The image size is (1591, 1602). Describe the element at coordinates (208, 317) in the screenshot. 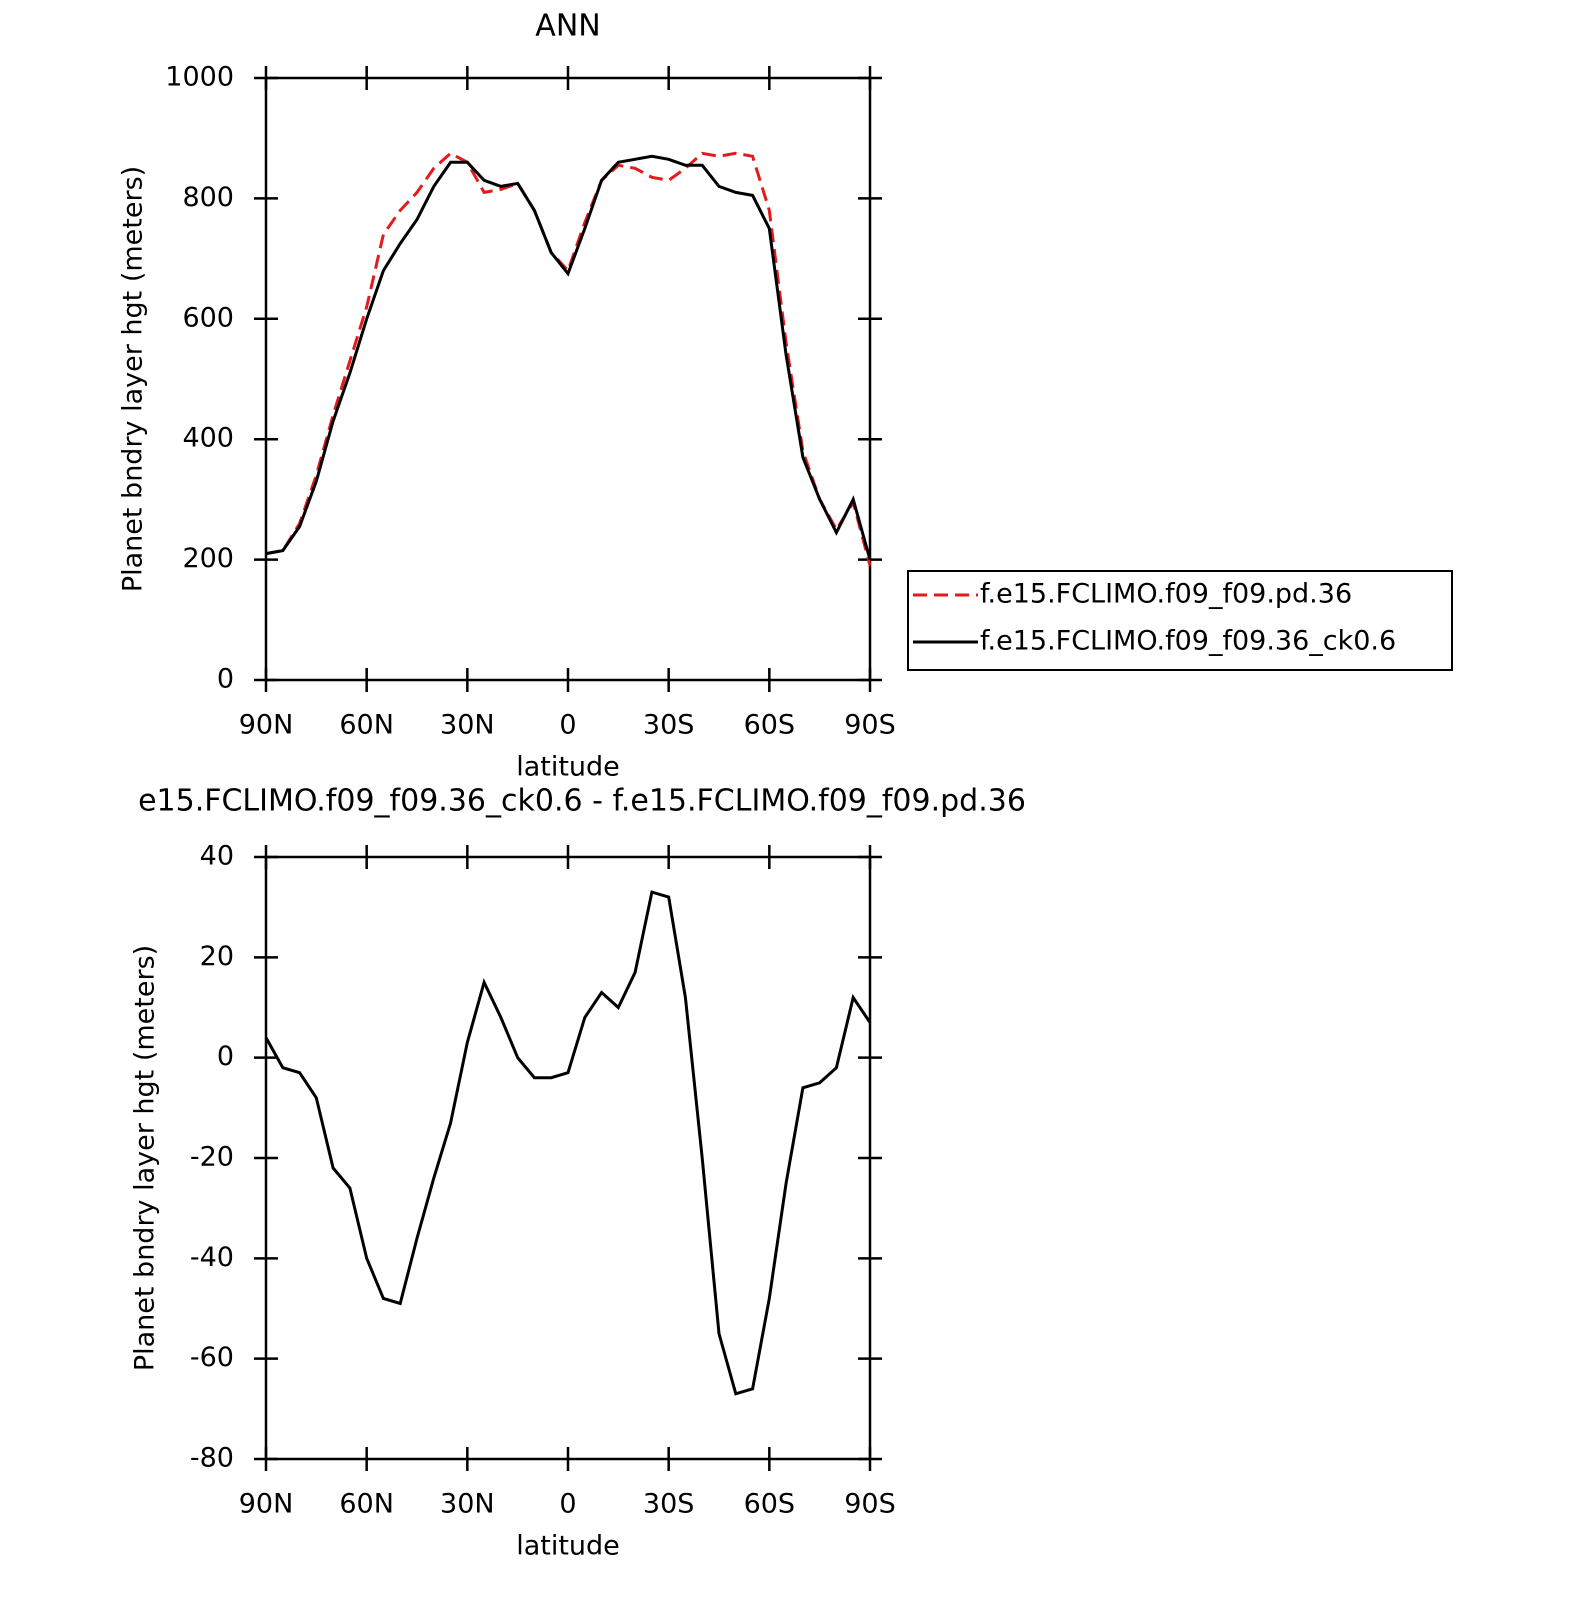

I see `y-tick-label: 600` at that location.